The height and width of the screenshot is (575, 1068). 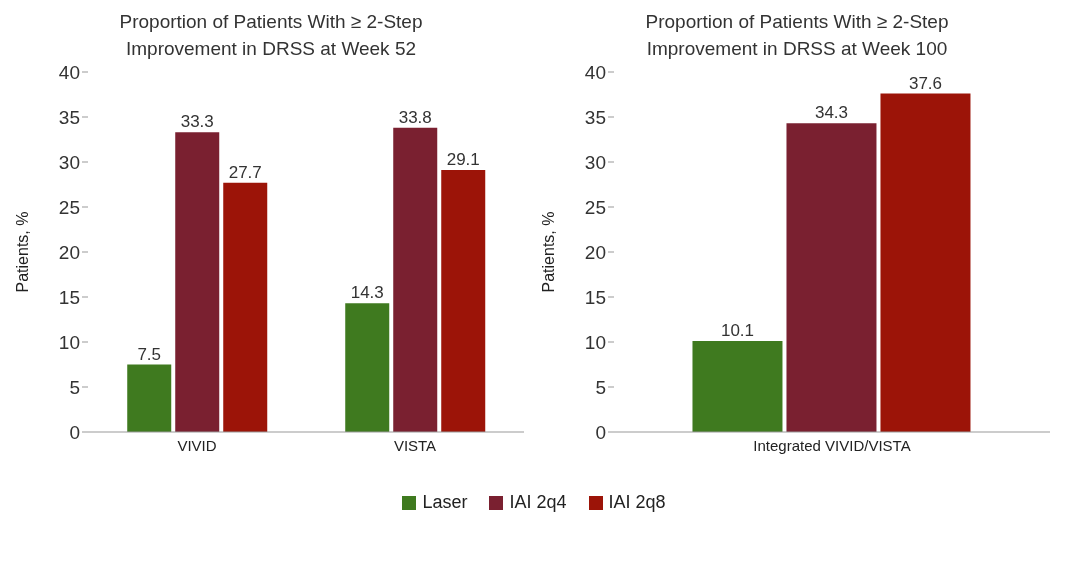 What do you see at coordinates (831, 113) in the screenshot?
I see `data-label: 34.3` at bounding box center [831, 113].